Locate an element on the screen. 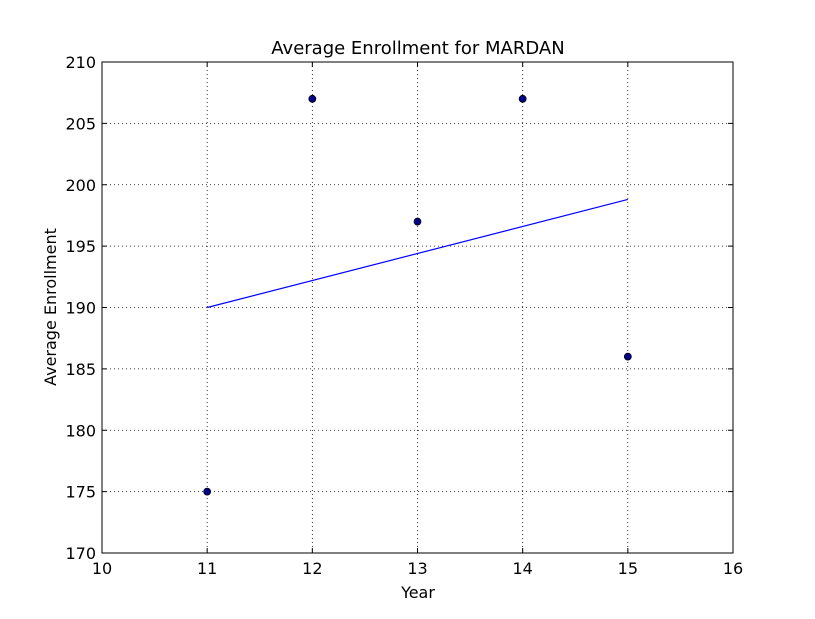 The height and width of the screenshot is (619, 815). x-tick-label: 15 is located at coordinates (628, 568).